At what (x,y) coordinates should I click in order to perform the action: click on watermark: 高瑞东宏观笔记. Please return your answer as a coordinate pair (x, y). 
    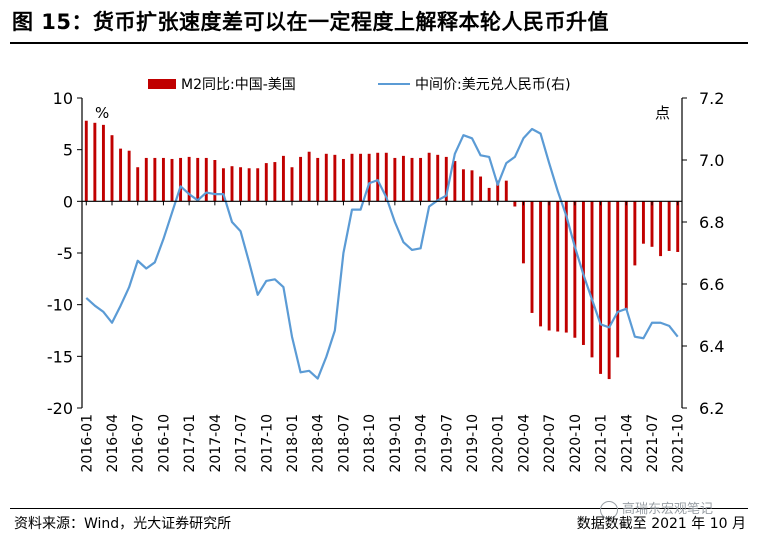
    Looking at the image, I should click on (656, 508).